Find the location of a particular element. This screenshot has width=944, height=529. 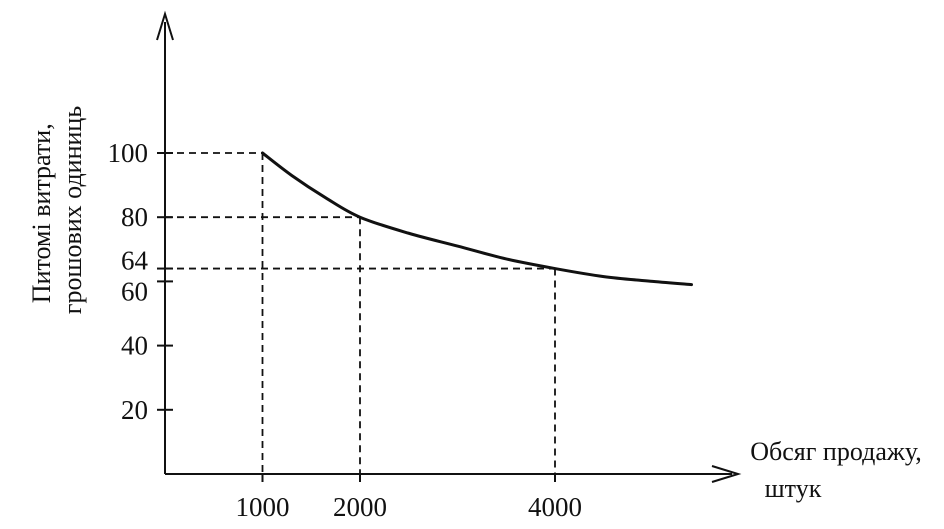

x-axis-label-line-1: Обсяг продажу, is located at coordinates (835, 451).